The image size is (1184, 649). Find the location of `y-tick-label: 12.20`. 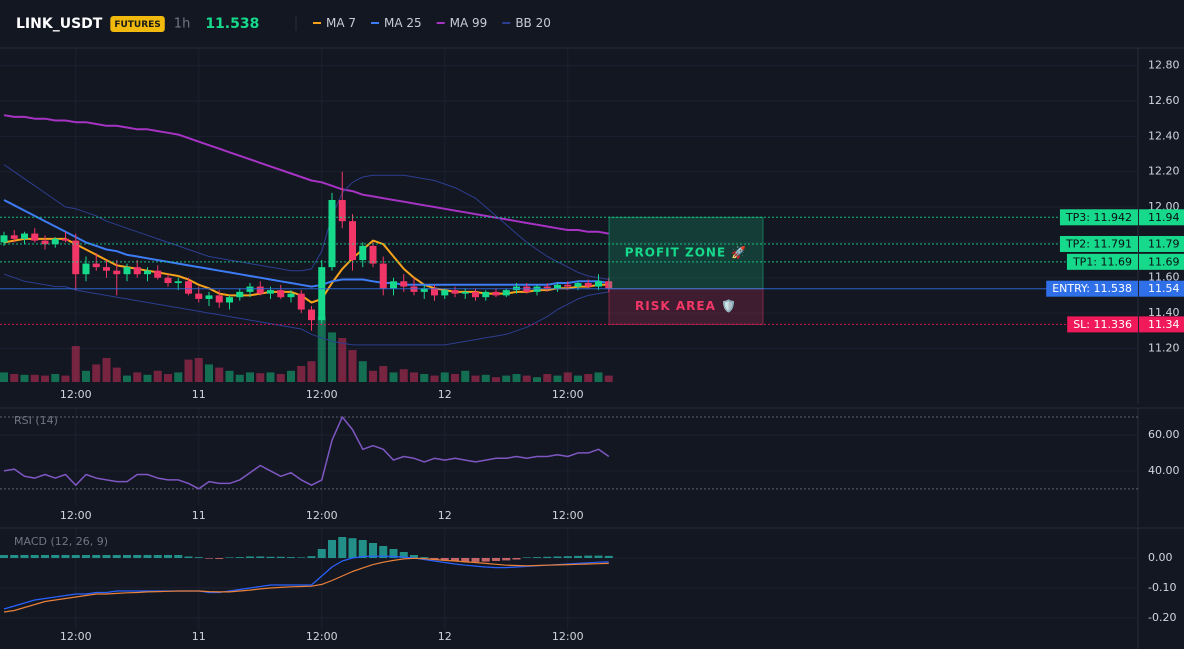

y-tick-label: 12.20 is located at coordinates (1164, 171).